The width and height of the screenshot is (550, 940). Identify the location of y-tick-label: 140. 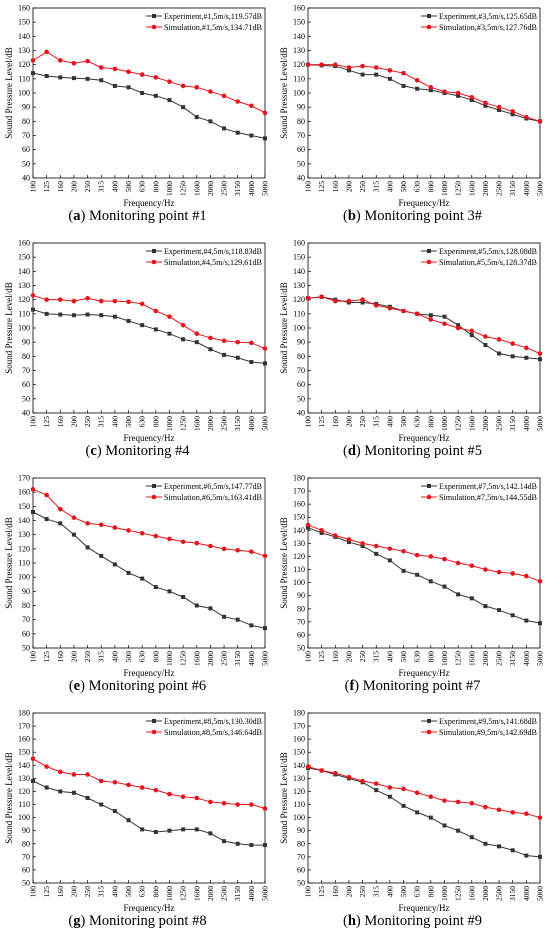
(299, 765).